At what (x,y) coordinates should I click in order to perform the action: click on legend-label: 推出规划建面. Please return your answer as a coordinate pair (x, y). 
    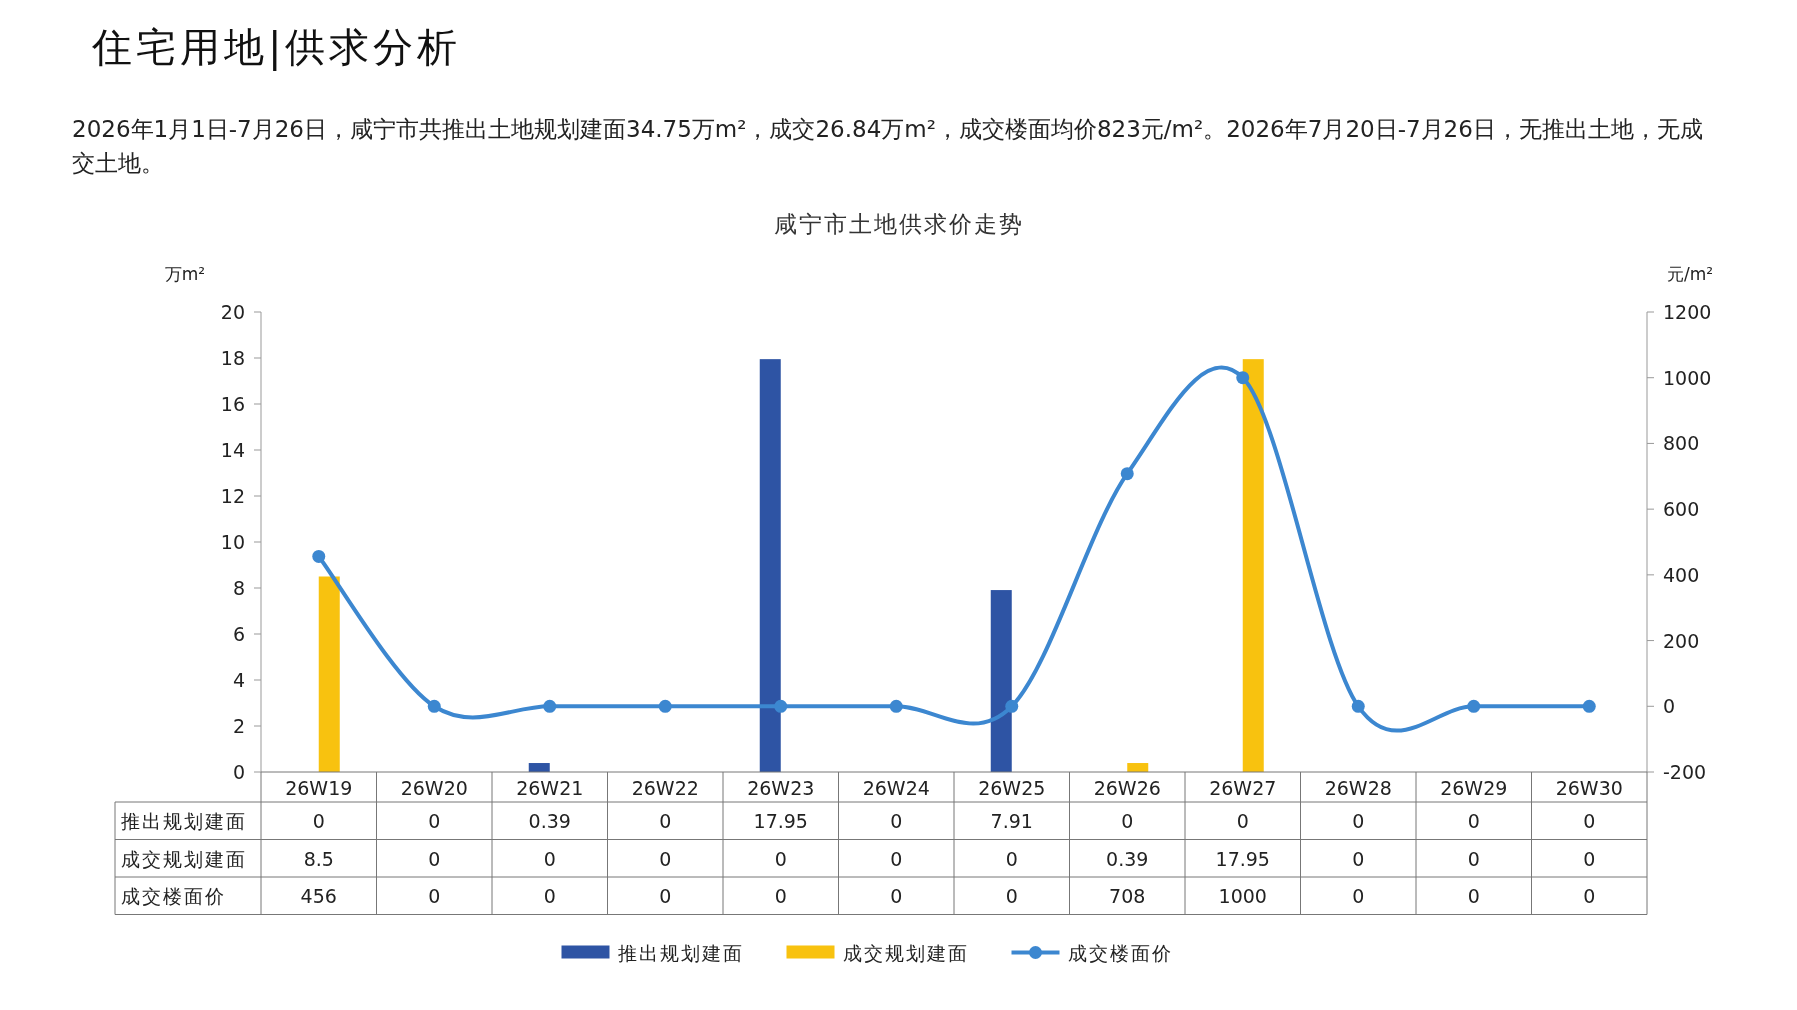
    Looking at the image, I should click on (680, 952).